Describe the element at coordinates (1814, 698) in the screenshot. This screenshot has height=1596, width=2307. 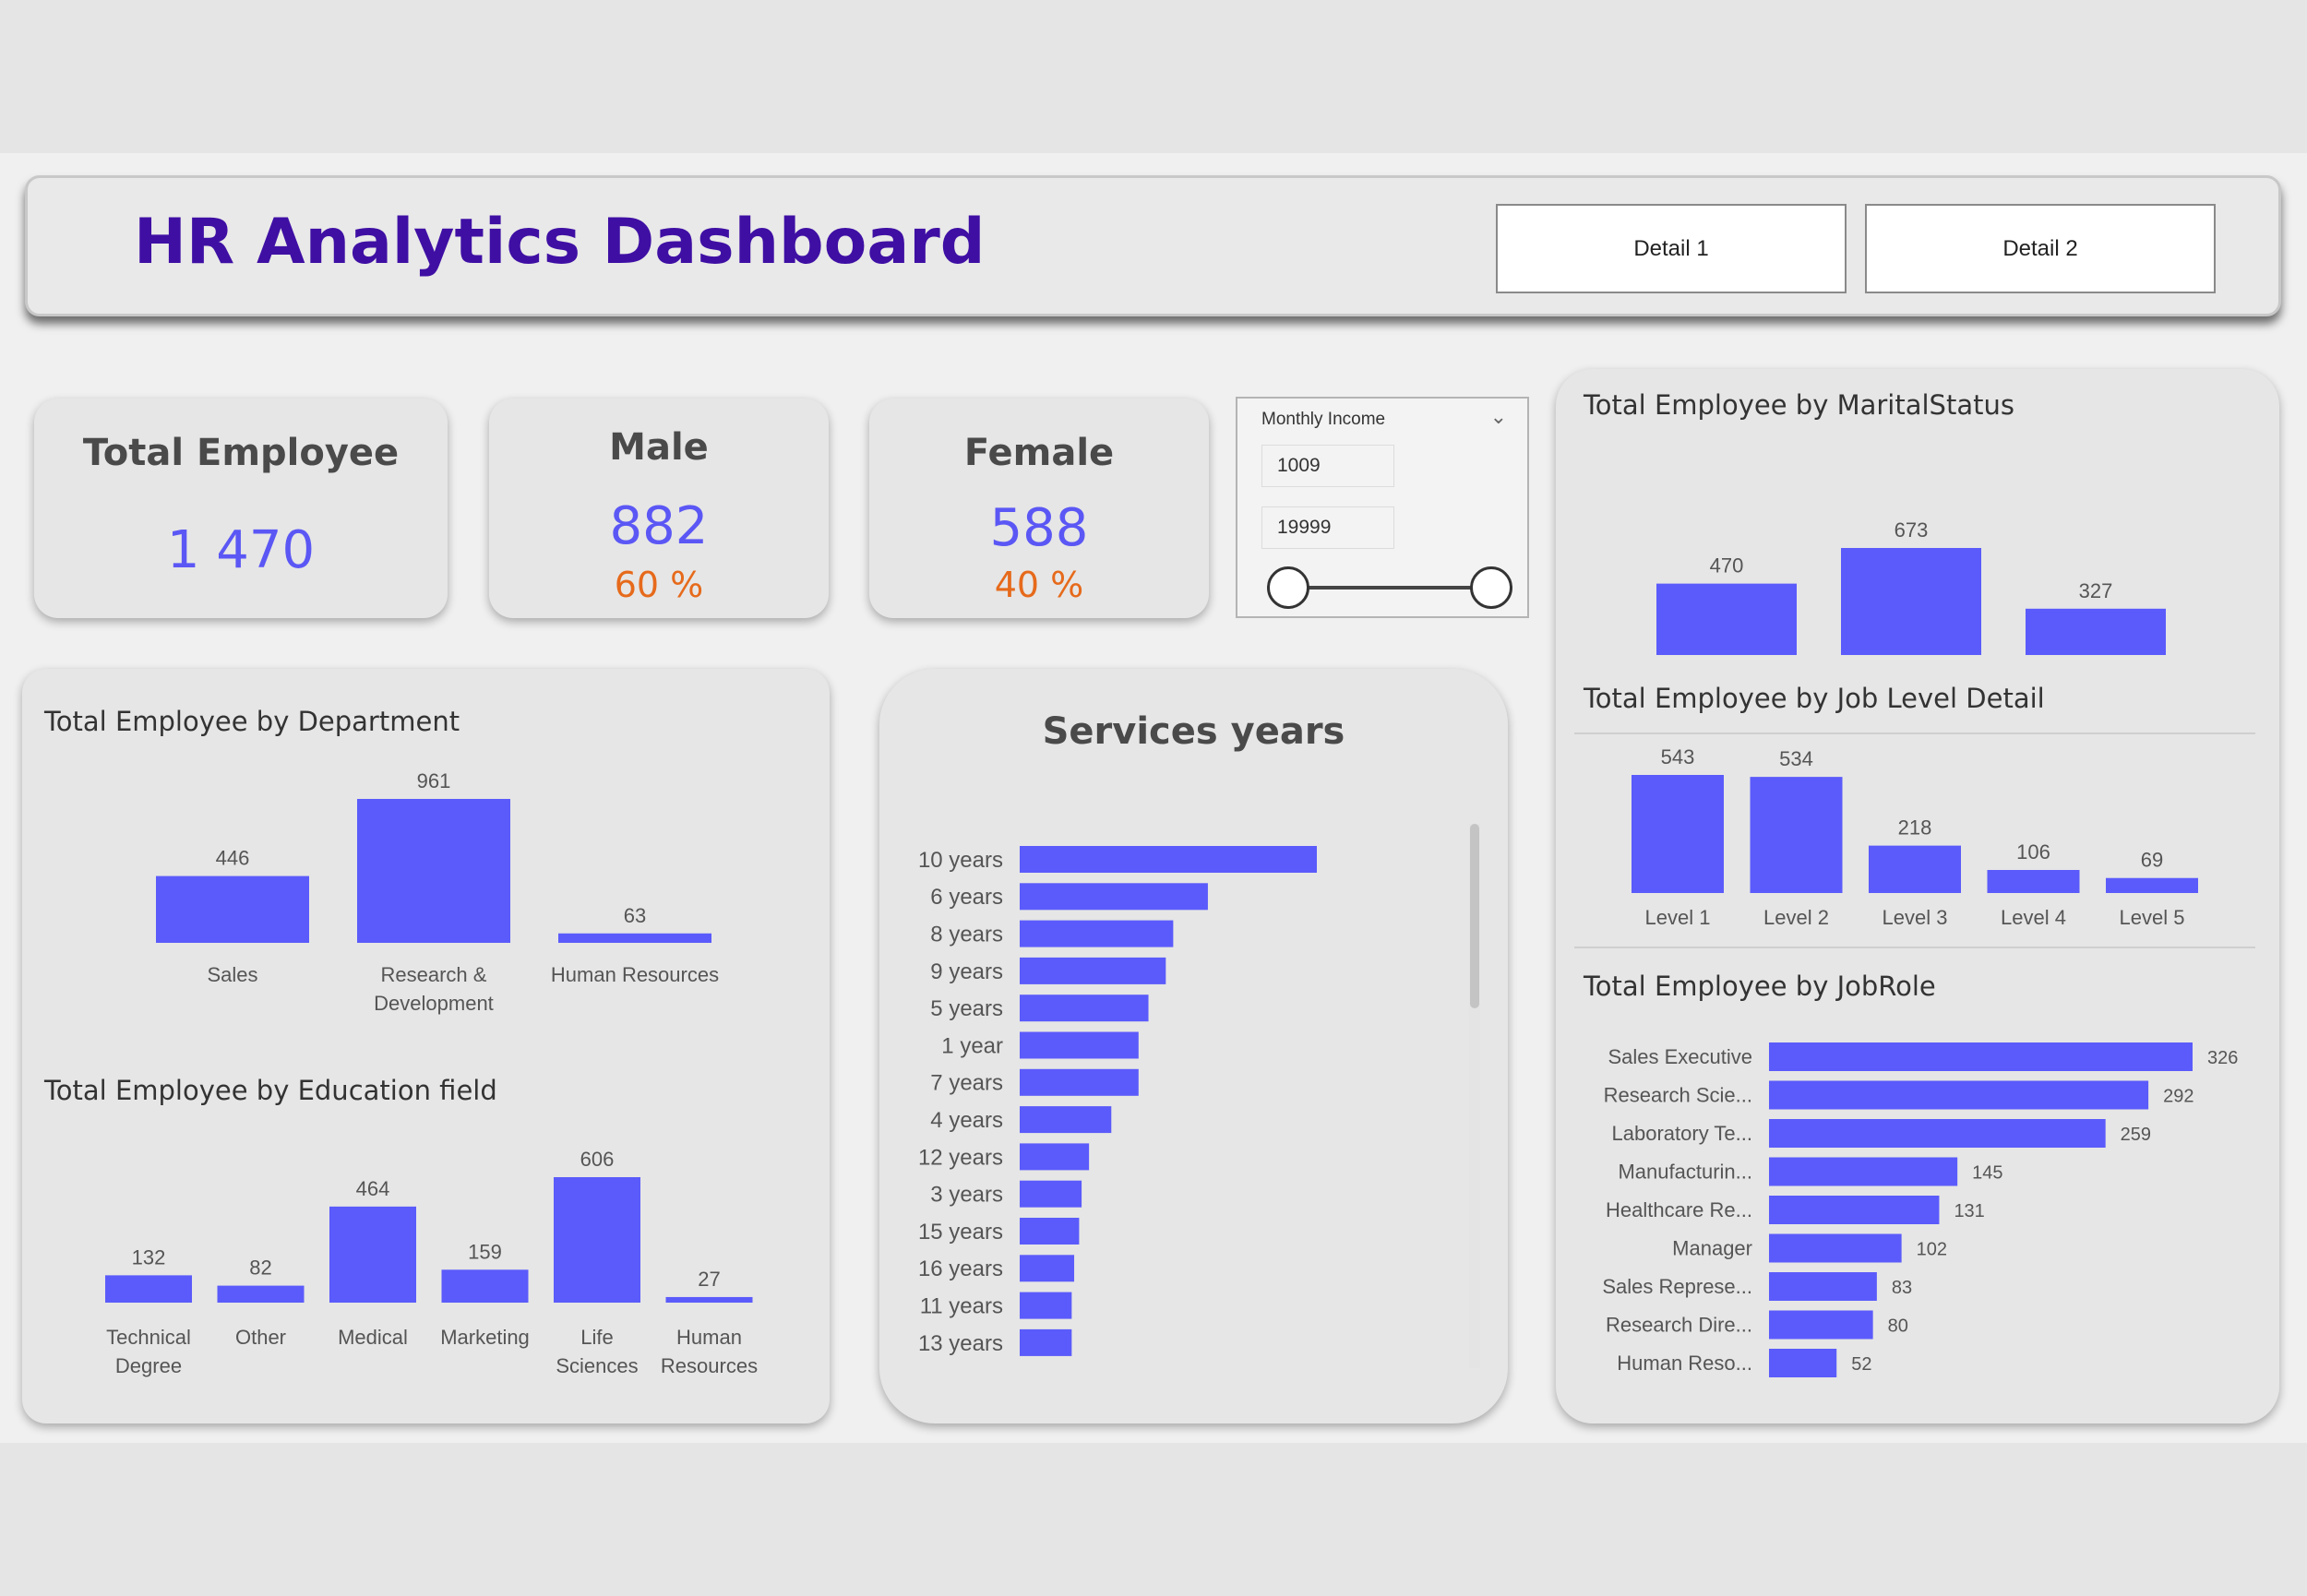
I see `joblevel-chart-title: Total Employee by Job Level Detail` at that location.